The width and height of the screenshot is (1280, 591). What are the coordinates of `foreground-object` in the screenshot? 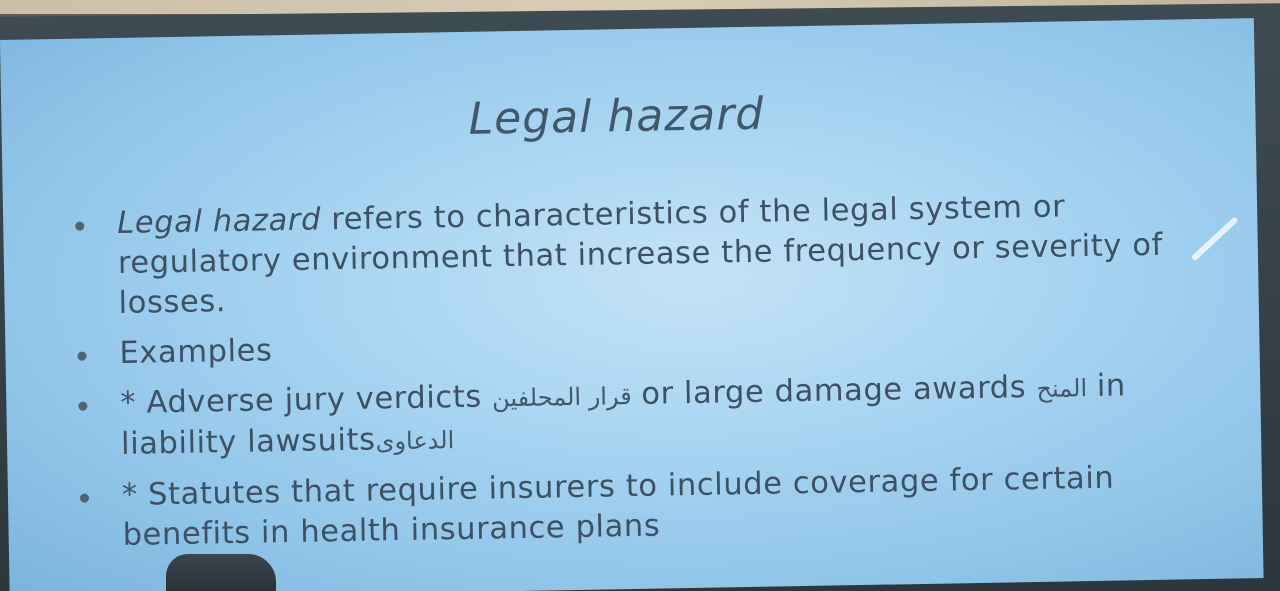 It's located at (221, 572).